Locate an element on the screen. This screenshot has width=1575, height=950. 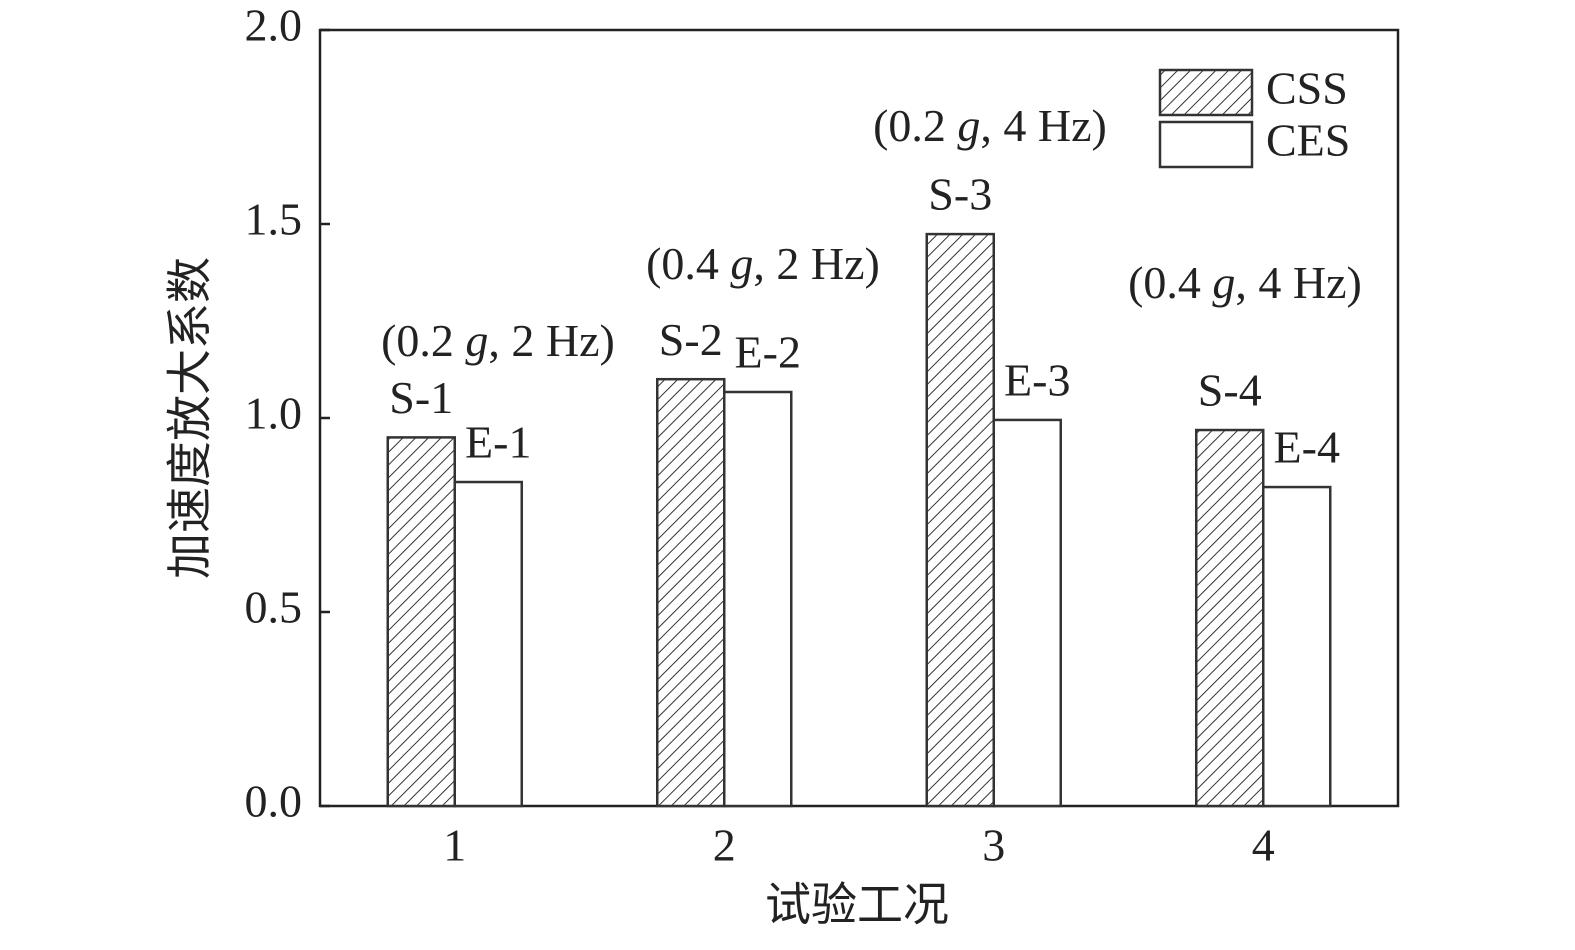
x-axis-label: 试验工况 is located at coordinates (857, 905).